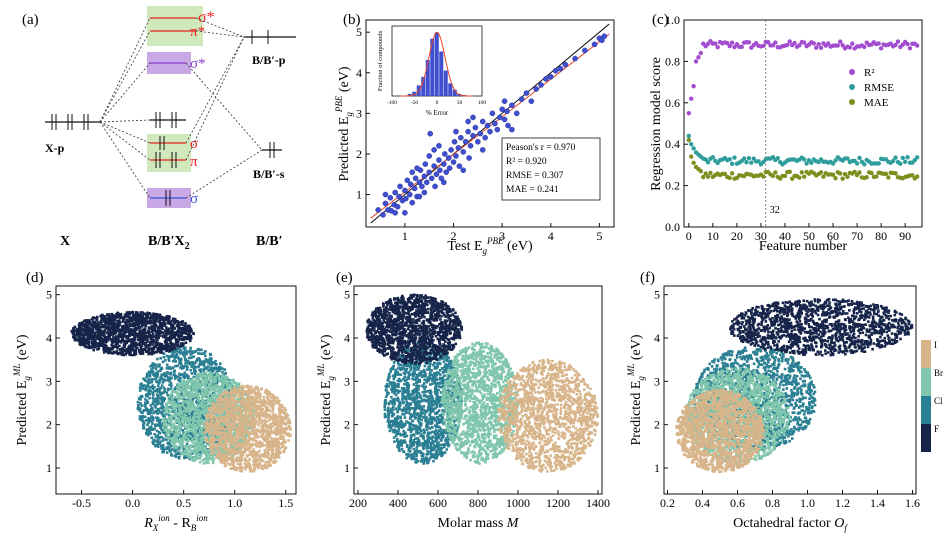 The width and height of the screenshot is (947, 538). I want to click on x-tick-label: 90, so click(905, 236).